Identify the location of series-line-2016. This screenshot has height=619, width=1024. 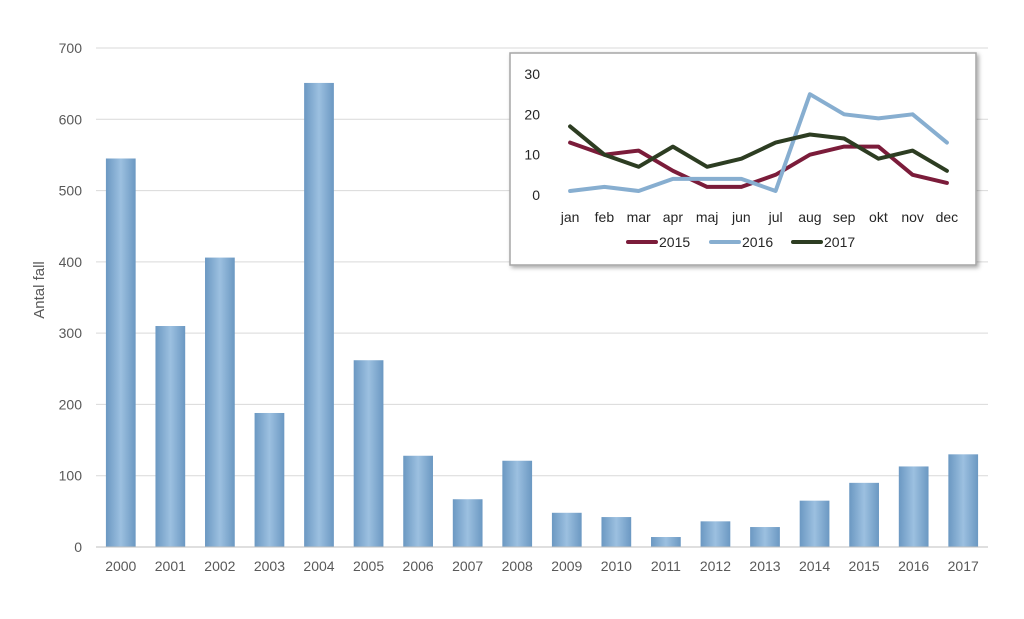
(758, 142).